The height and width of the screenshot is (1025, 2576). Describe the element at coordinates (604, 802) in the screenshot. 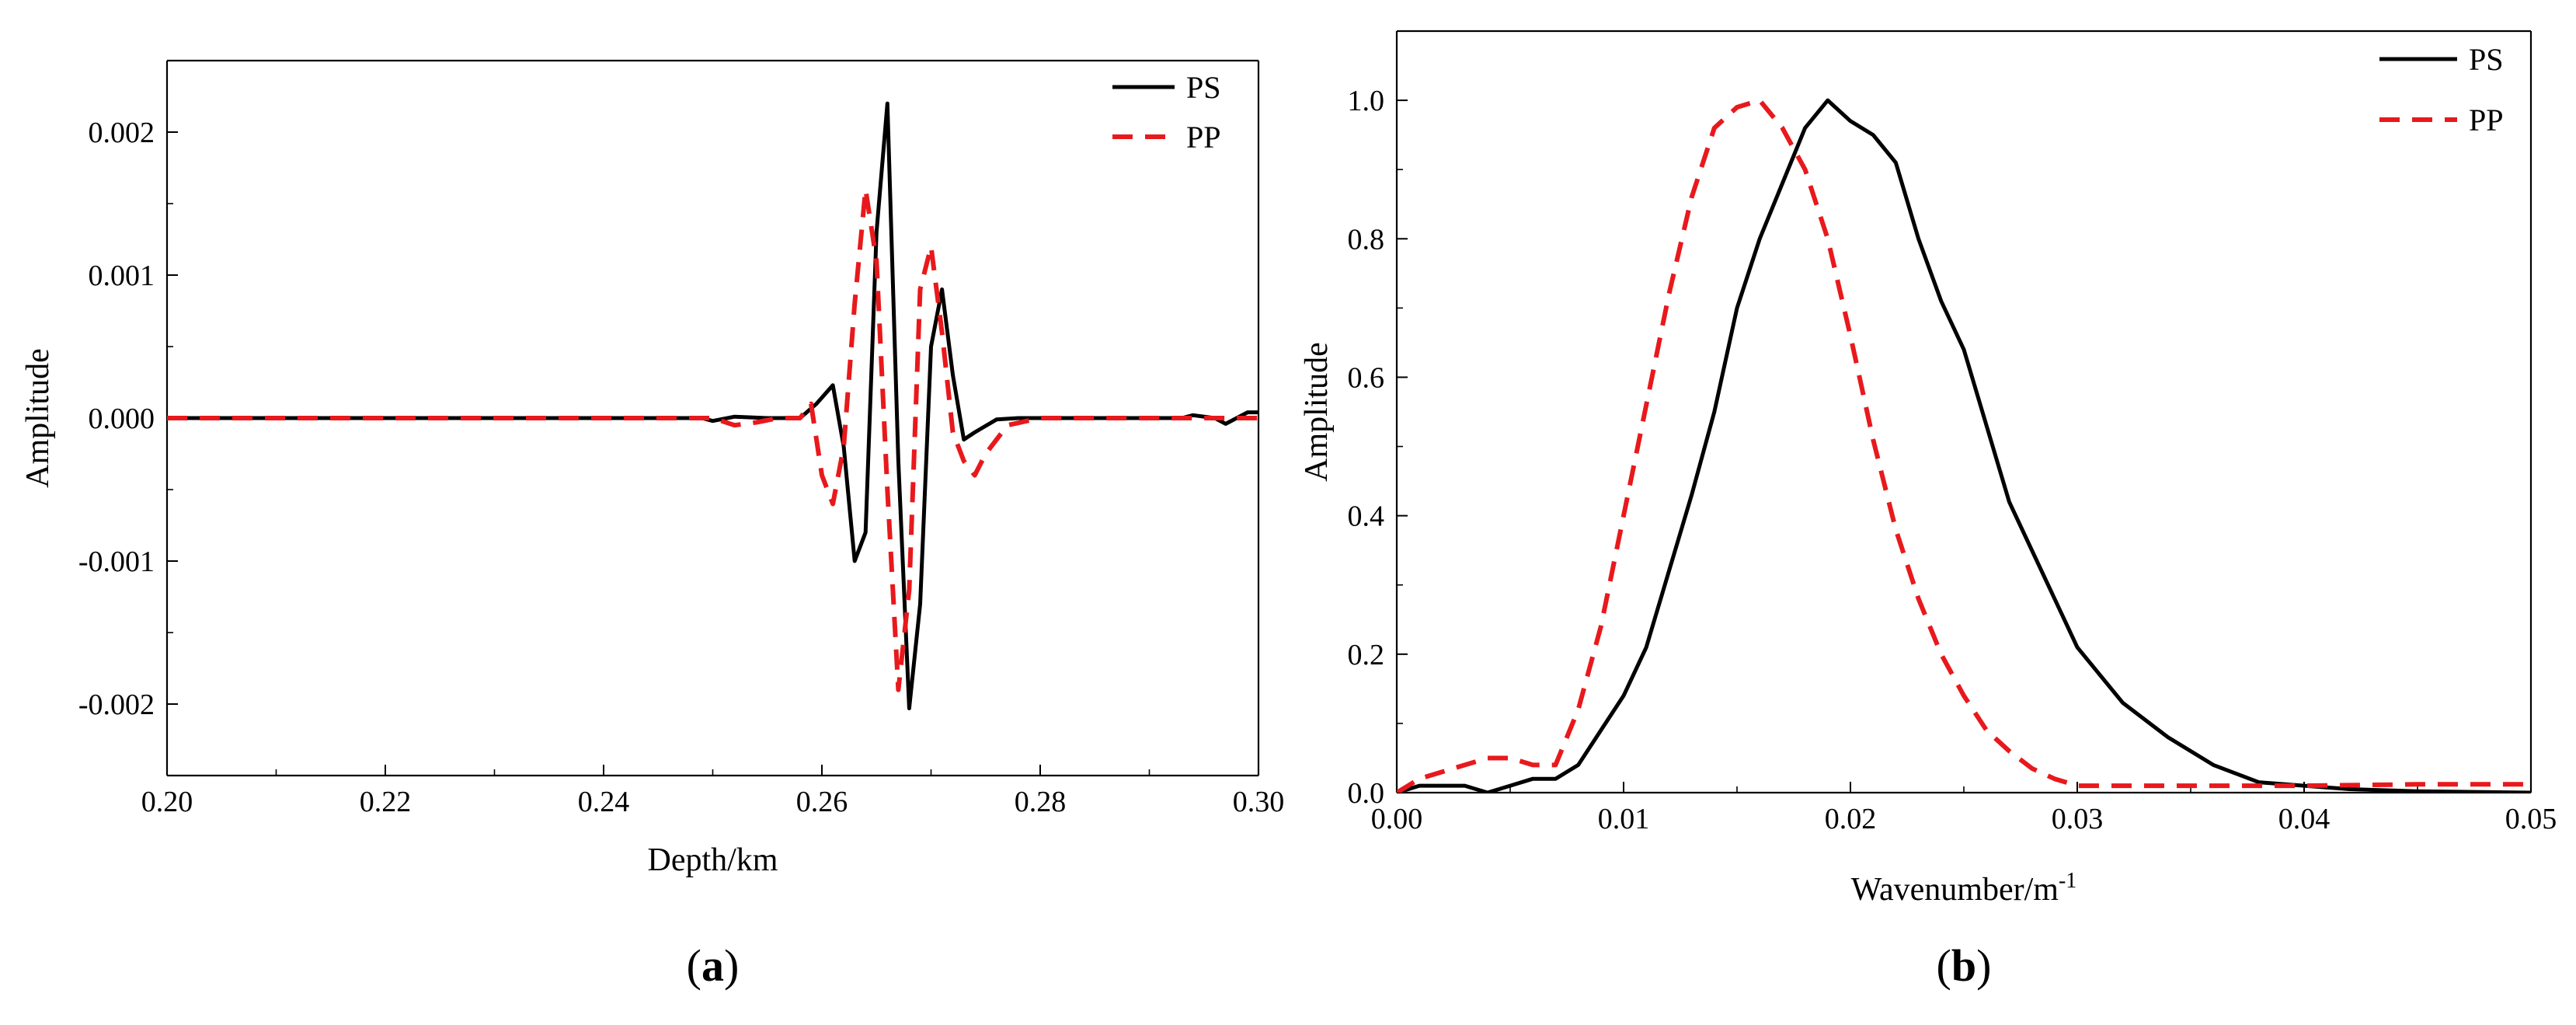

I see `panel-a-x-tick-label: 0.24` at that location.